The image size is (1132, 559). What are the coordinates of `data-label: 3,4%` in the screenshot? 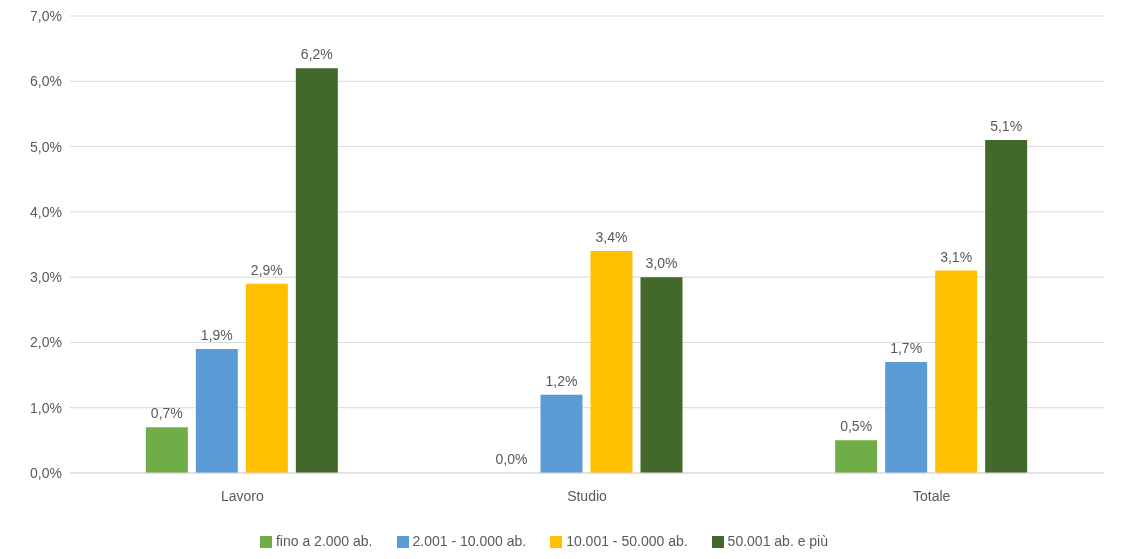 It's located at (611, 237).